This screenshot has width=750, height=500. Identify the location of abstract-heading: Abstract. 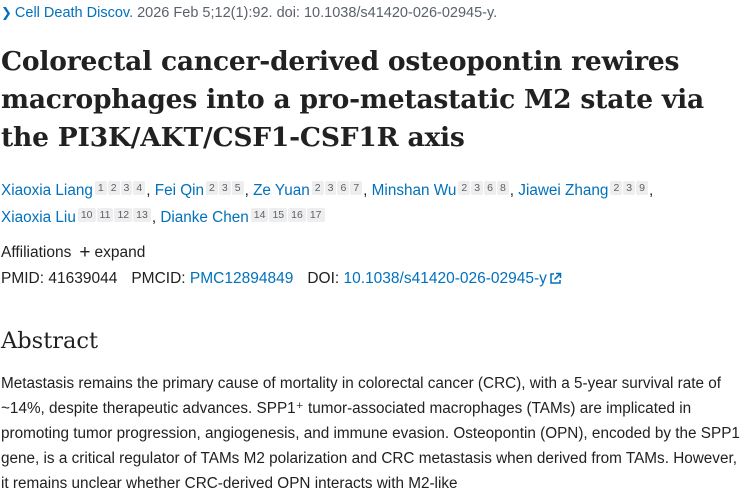
(50, 341).